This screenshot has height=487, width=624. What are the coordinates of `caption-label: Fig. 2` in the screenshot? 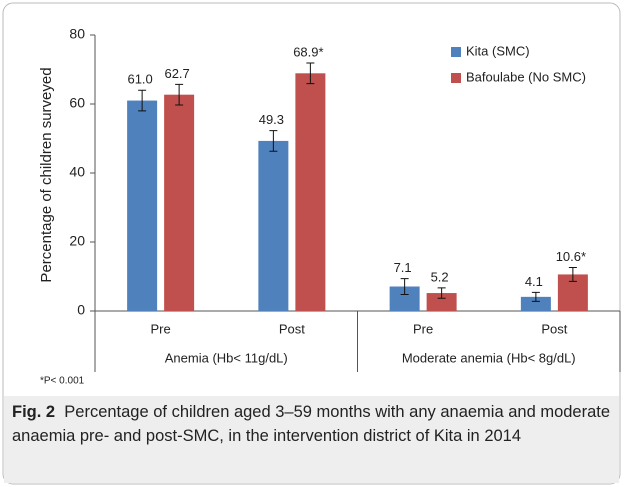 It's located at (34, 412).